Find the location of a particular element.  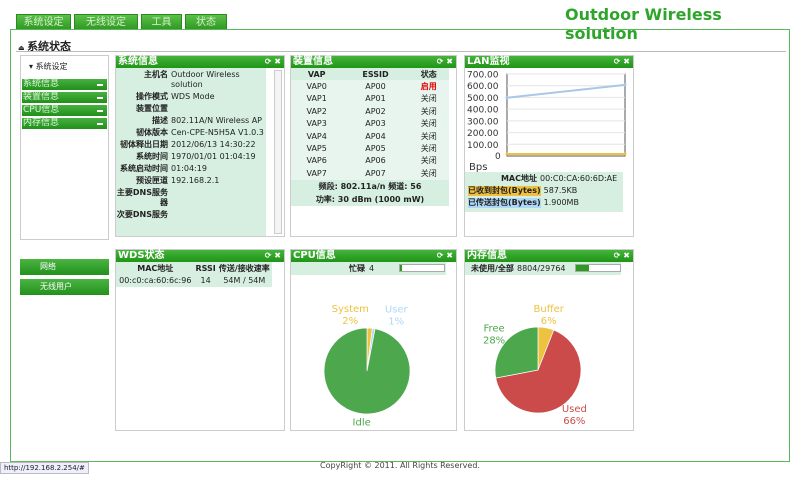

info-row: 主机名 Outdoor Wireless solution is located at coordinates (191, 80).